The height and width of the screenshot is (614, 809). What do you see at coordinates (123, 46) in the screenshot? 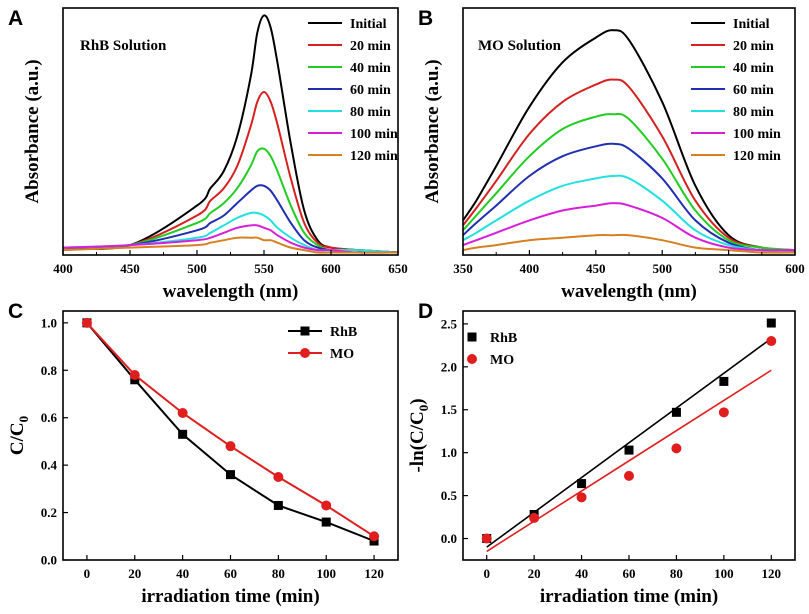
I see `chart-title: RhB Solution` at bounding box center [123, 46].